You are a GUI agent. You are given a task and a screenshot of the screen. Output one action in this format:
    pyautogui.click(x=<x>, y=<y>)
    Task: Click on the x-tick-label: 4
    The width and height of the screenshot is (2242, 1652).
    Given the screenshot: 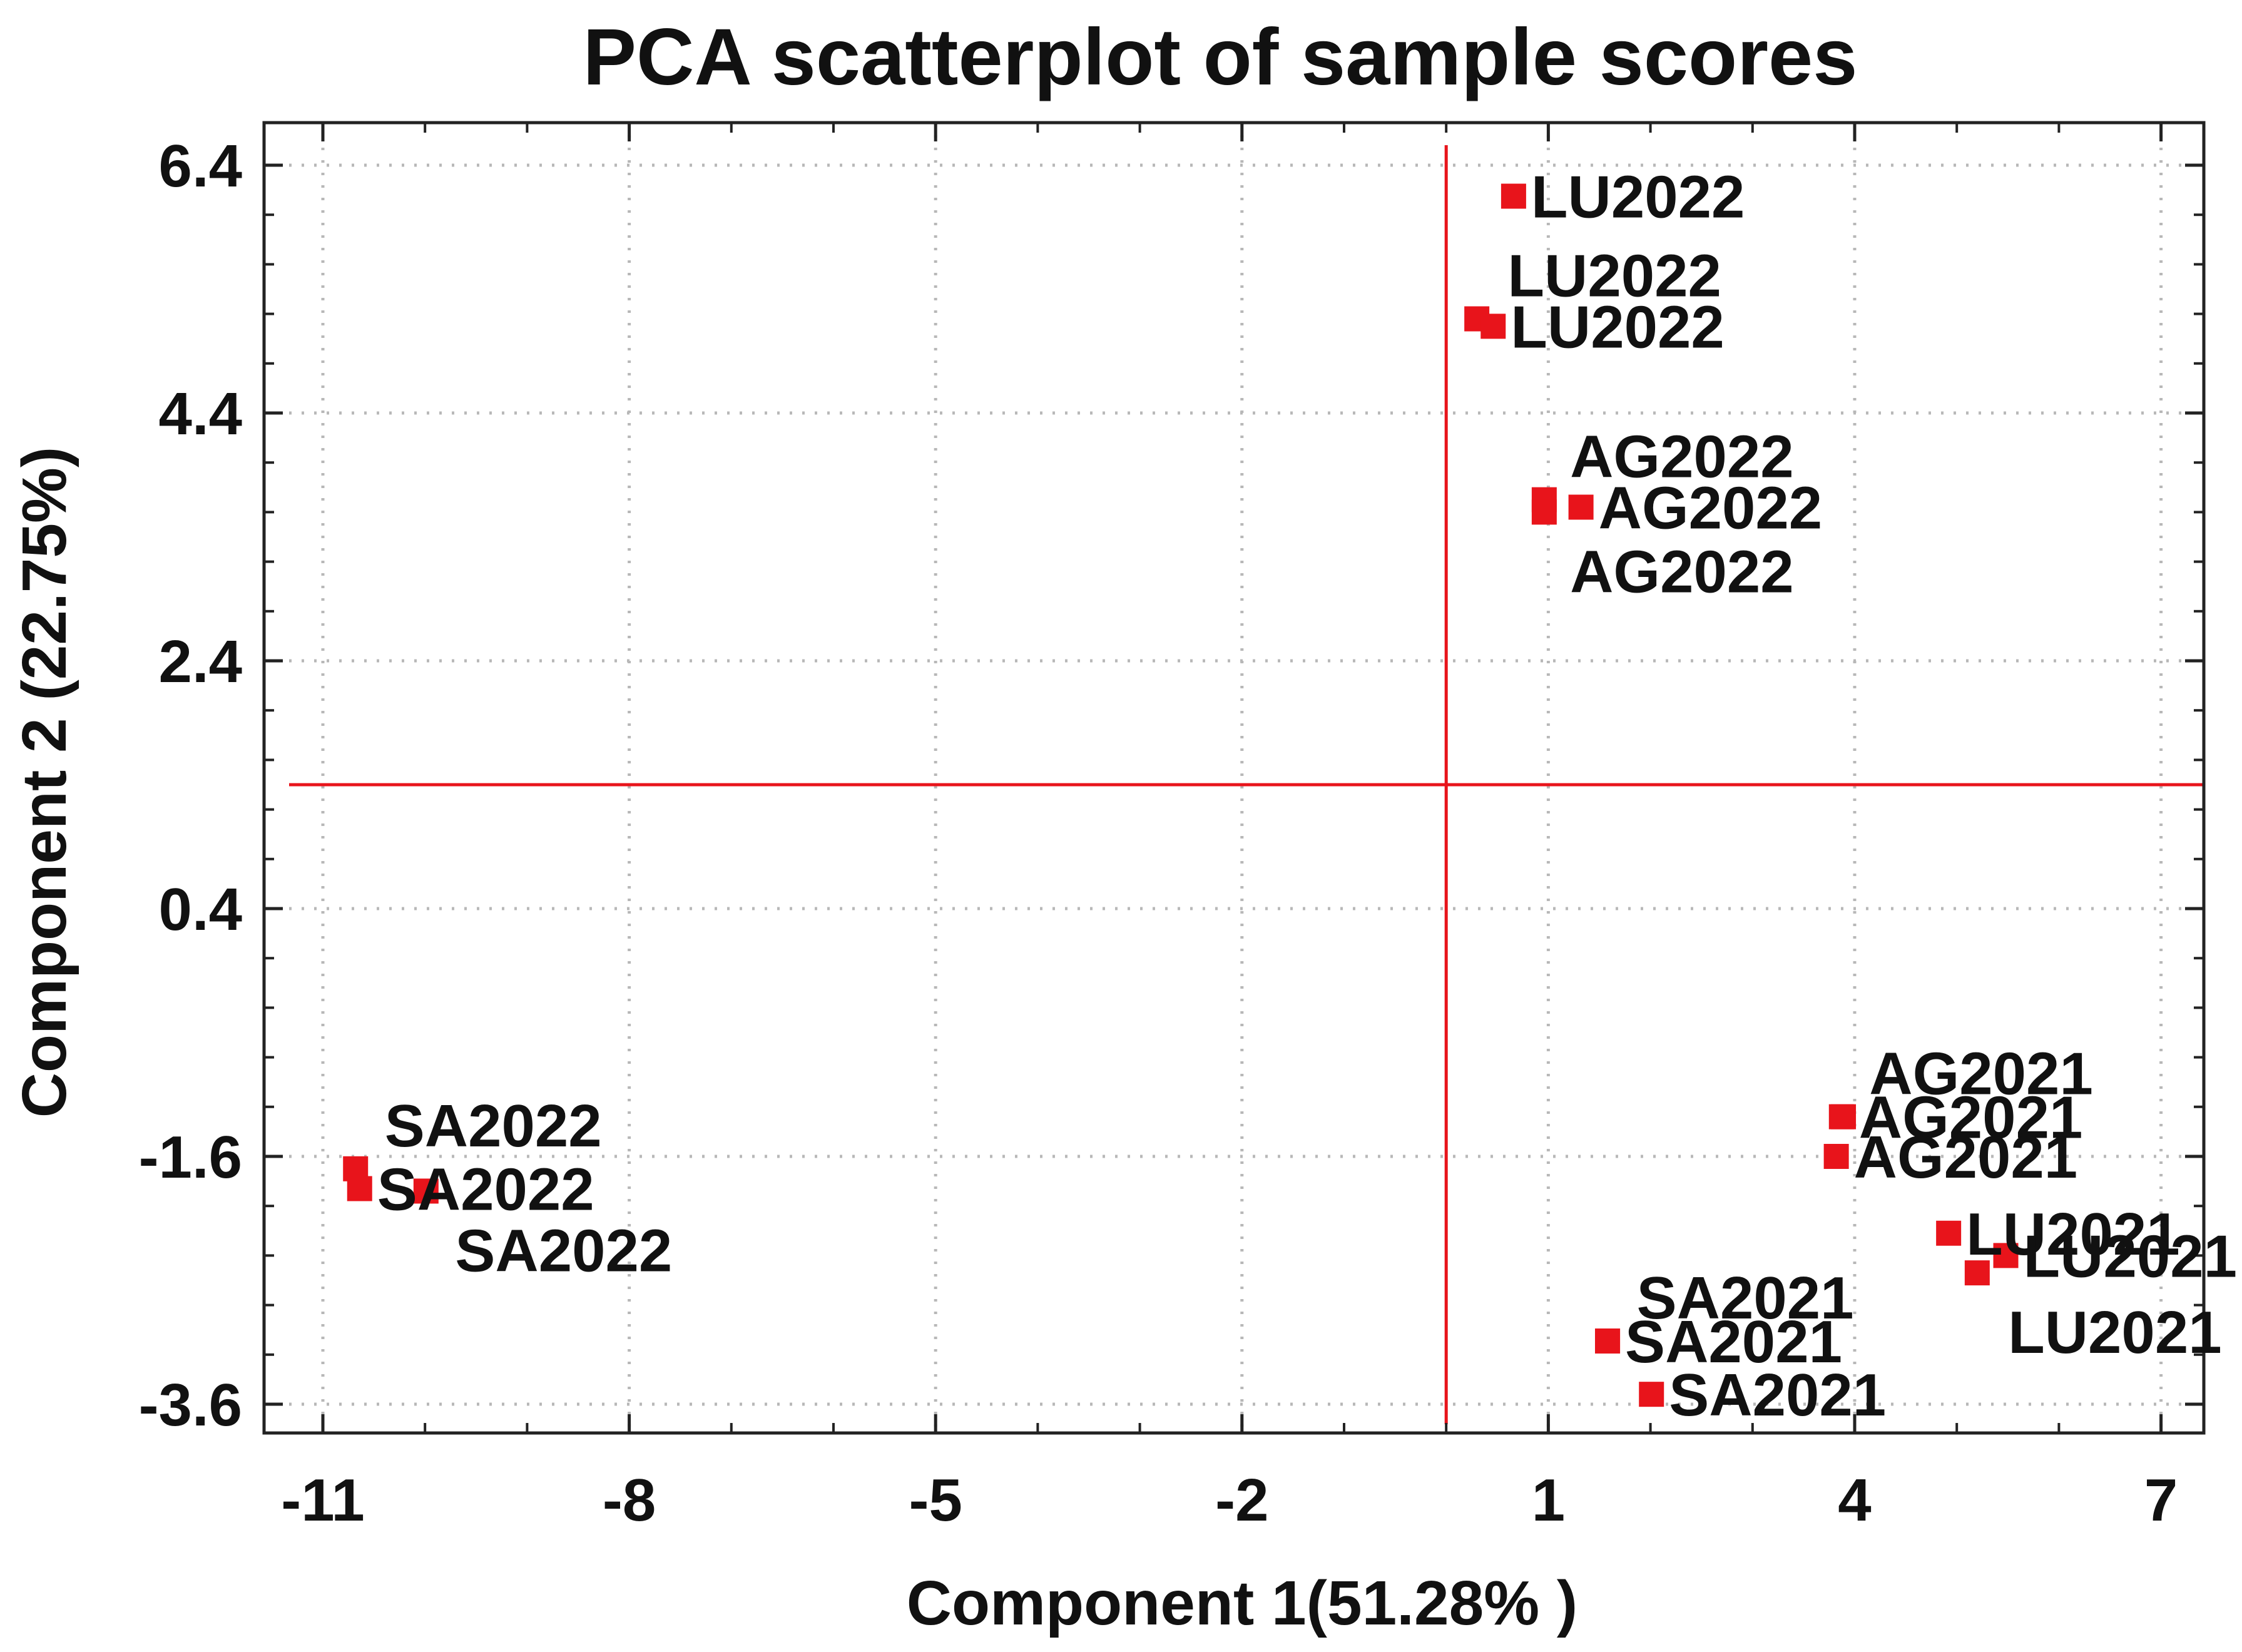 What is the action you would take?
    pyautogui.click(x=1854, y=1500)
    